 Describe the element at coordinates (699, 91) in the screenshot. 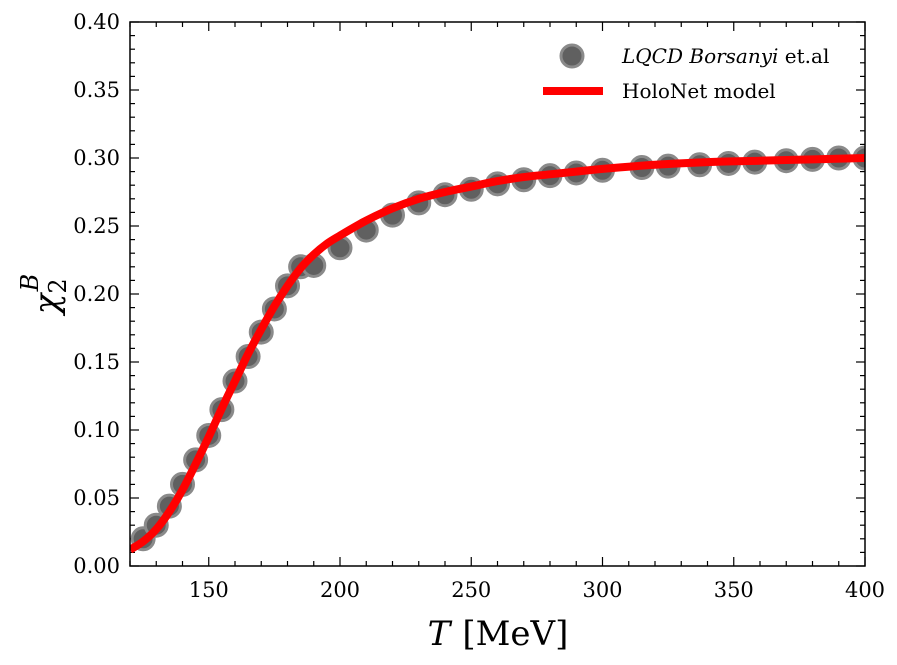

I see `legend-label-holonet: HoloNet model` at that location.